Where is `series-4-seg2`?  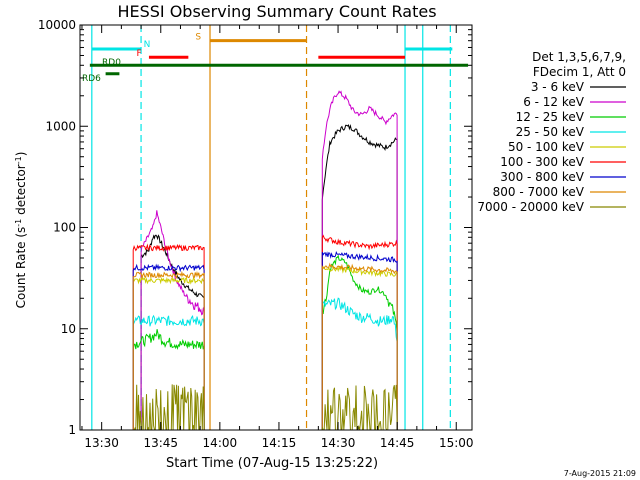
series-4-seg2 is located at coordinates (359, 347).